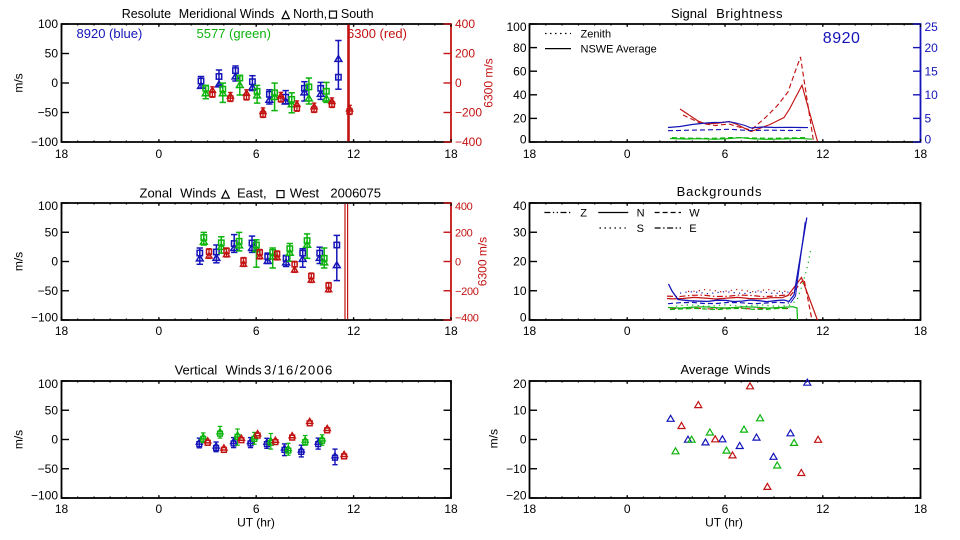 The image size is (960, 540). What do you see at coordinates (156, 193) in the screenshot?
I see `svg-text: Zonal` at bounding box center [156, 193].